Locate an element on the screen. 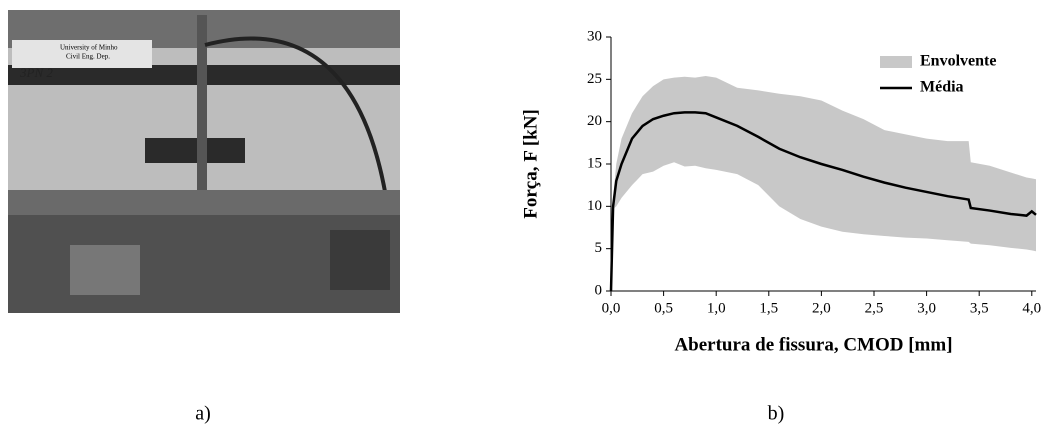 This screenshot has width=1044, height=431. x-tick-label: 2,0 is located at coordinates (821, 308).